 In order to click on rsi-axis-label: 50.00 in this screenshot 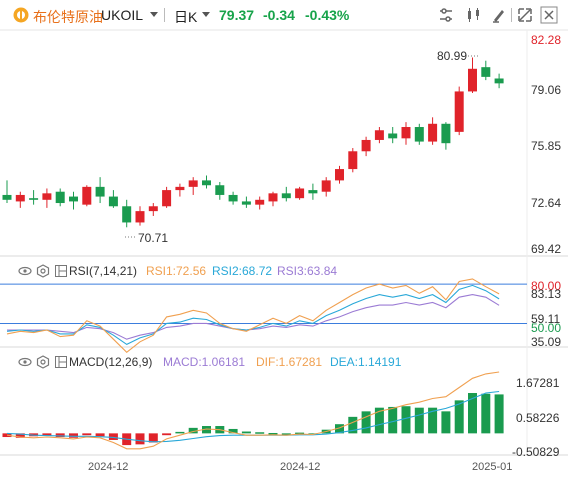, I will do `click(546, 328)`.